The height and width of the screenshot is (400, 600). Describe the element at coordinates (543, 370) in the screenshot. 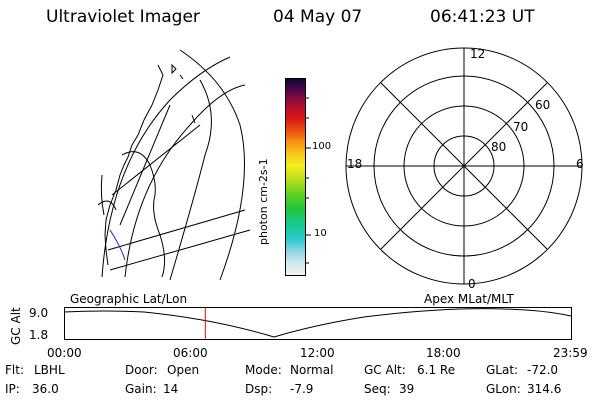

I see `glat-value: -72.0` at that location.